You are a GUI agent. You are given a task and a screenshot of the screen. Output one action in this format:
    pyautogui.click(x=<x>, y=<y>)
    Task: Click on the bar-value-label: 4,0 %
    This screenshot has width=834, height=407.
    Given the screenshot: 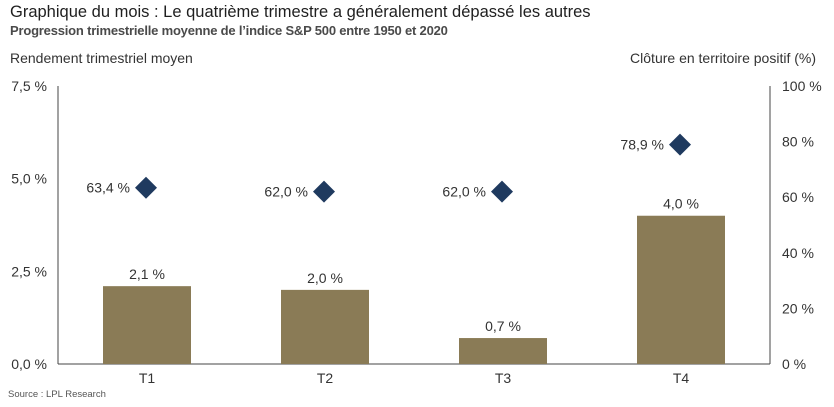 What is the action you would take?
    pyautogui.click(x=681, y=204)
    